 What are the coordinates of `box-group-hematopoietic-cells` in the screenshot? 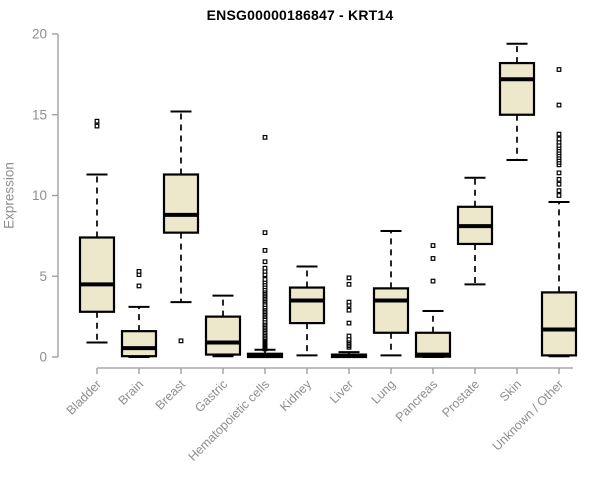 It's located at (265, 246).